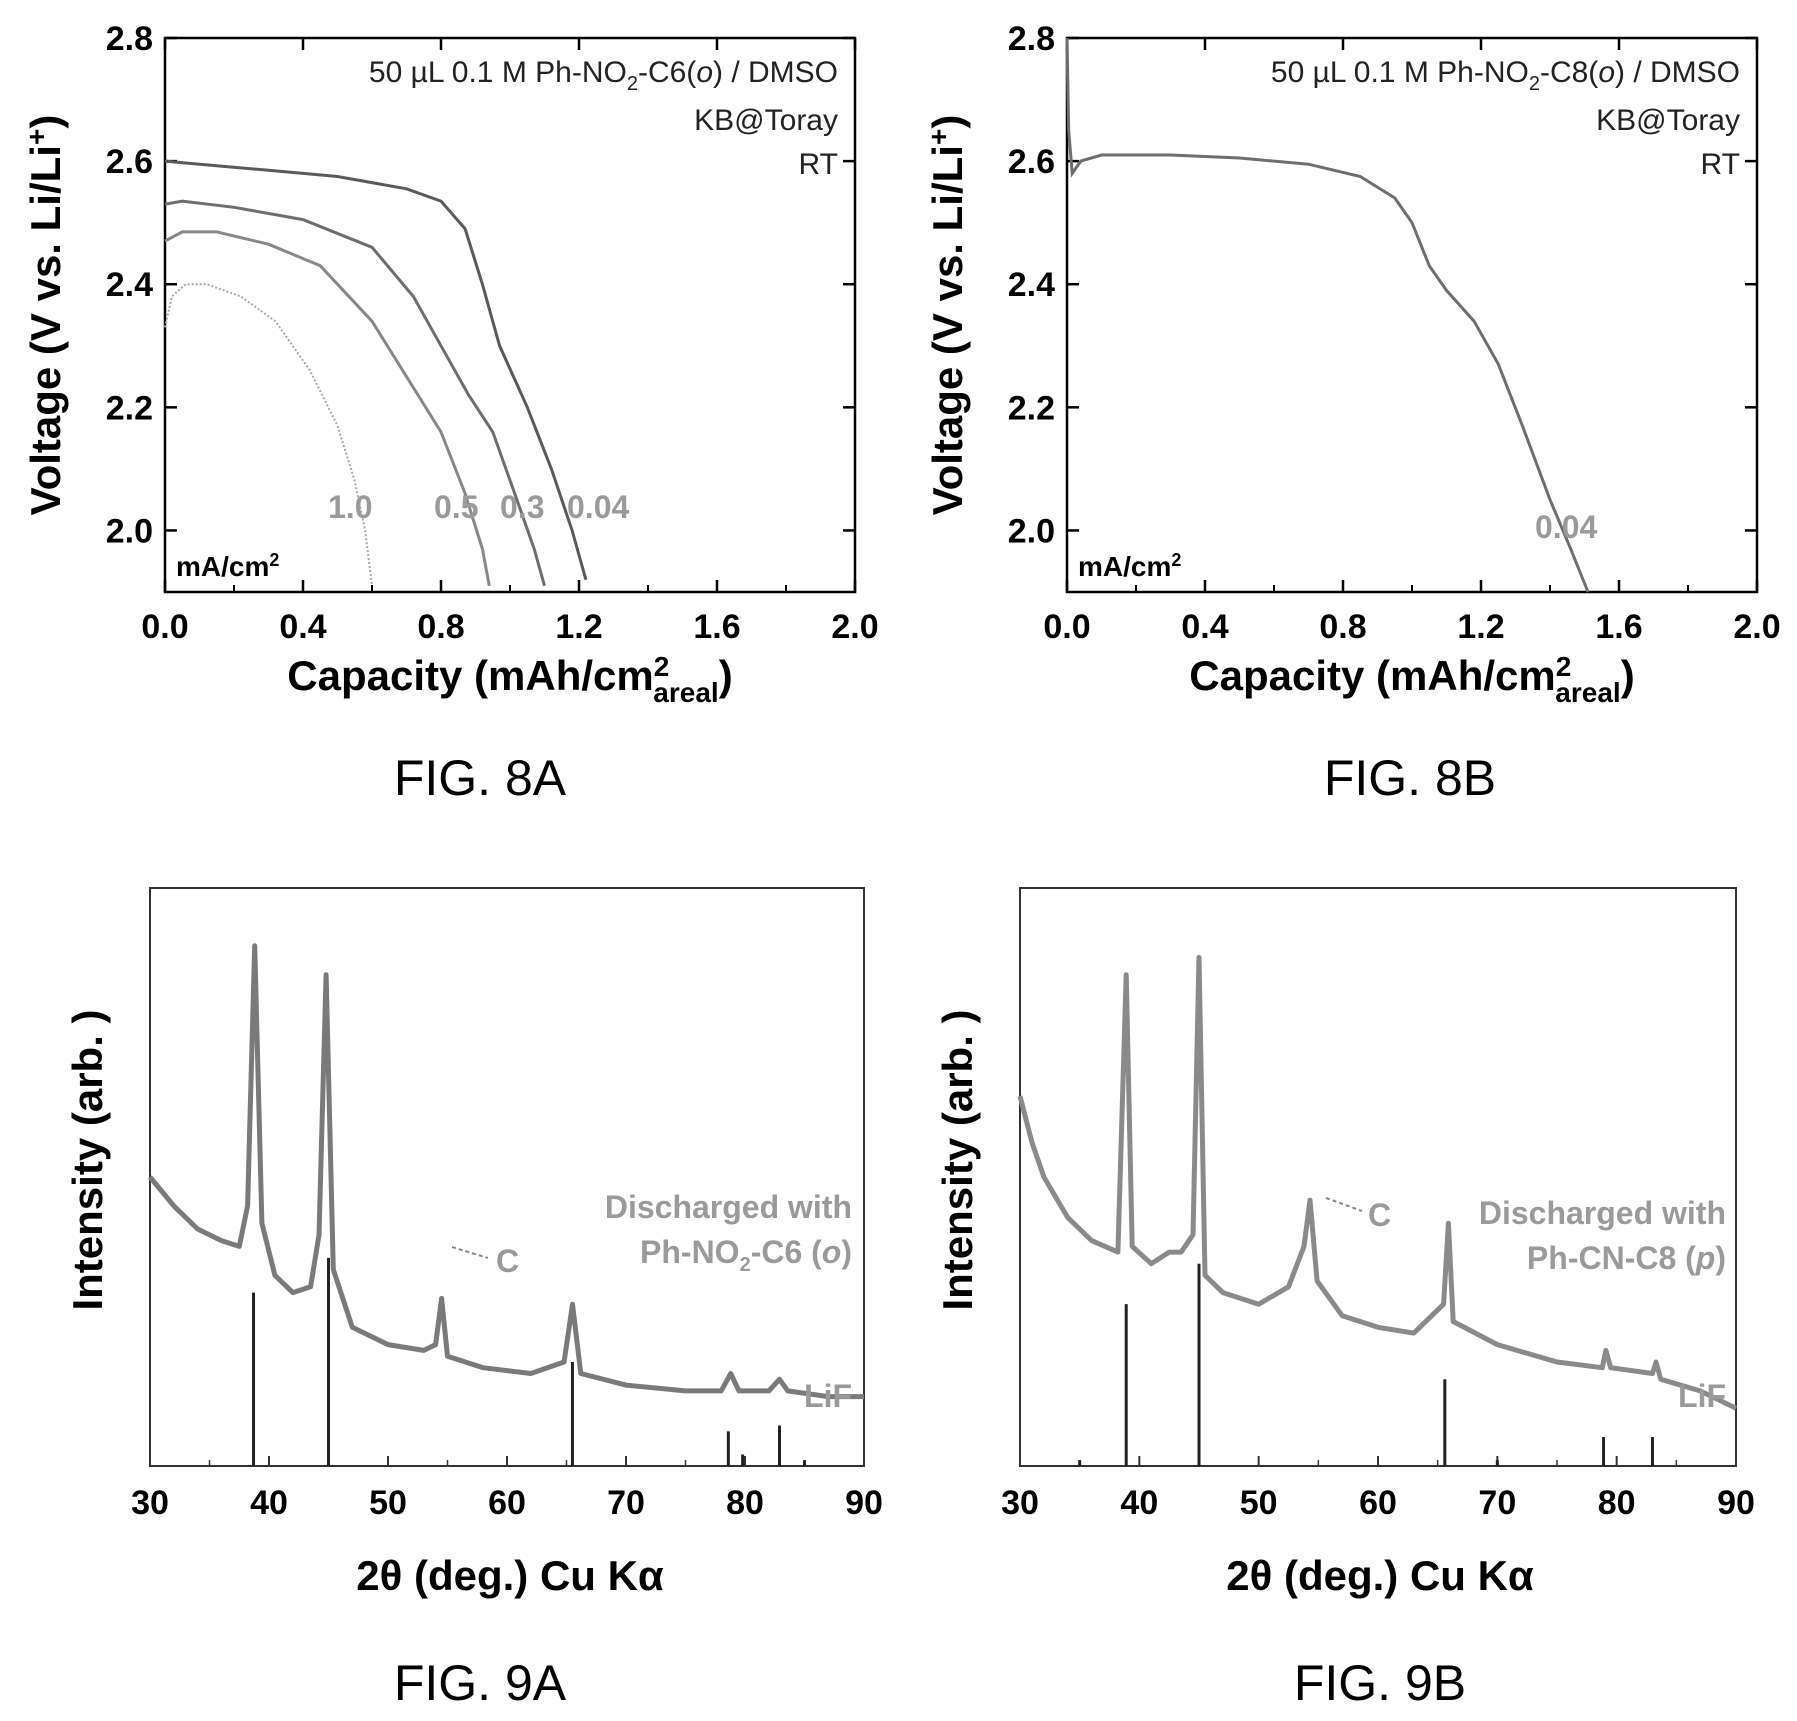 This screenshot has height=1721, width=1797. Describe the element at coordinates (480, 1683) in the screenshot. I see `fig-9a-caption: FIG. 9A` at that location.